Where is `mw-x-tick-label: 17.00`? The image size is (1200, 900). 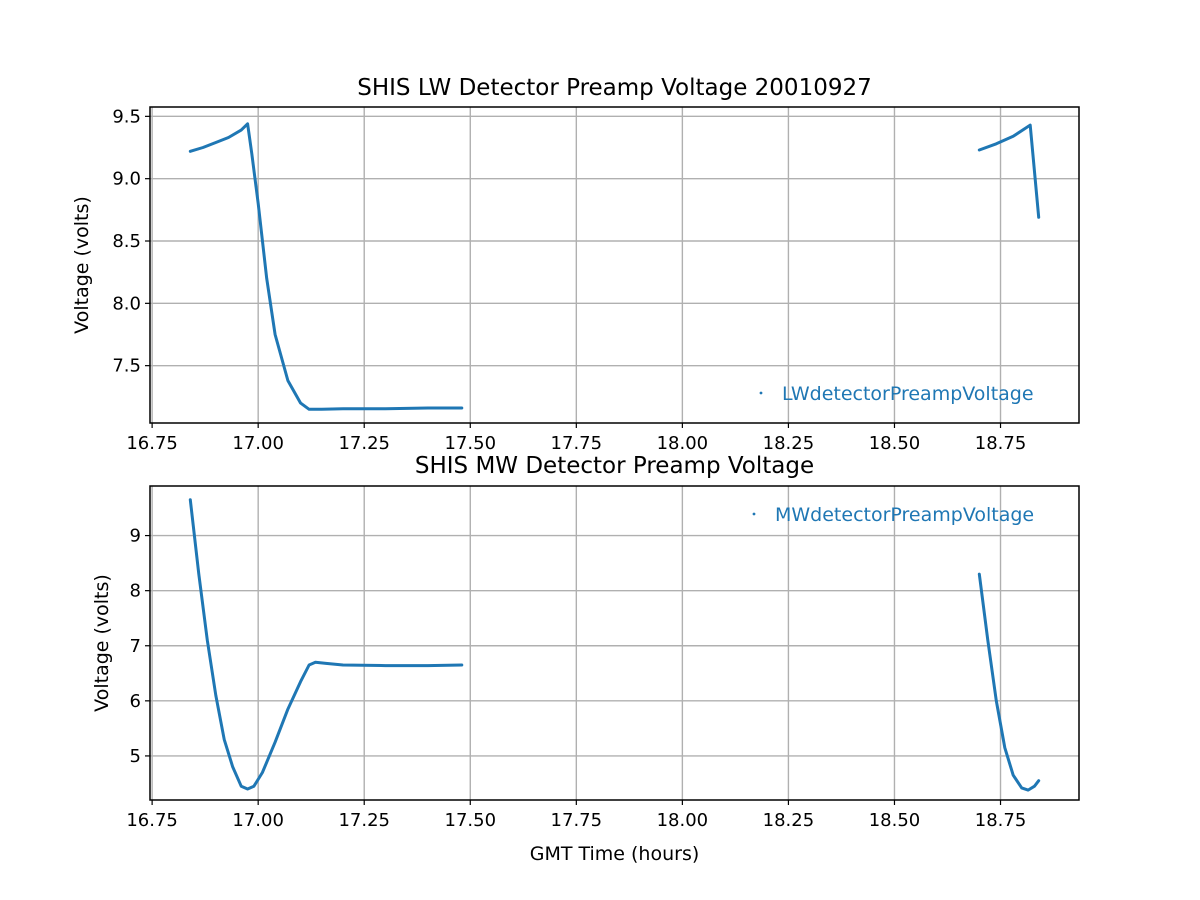 mw-x-tick-label: 17.00 is located at coordinates (258, 820).